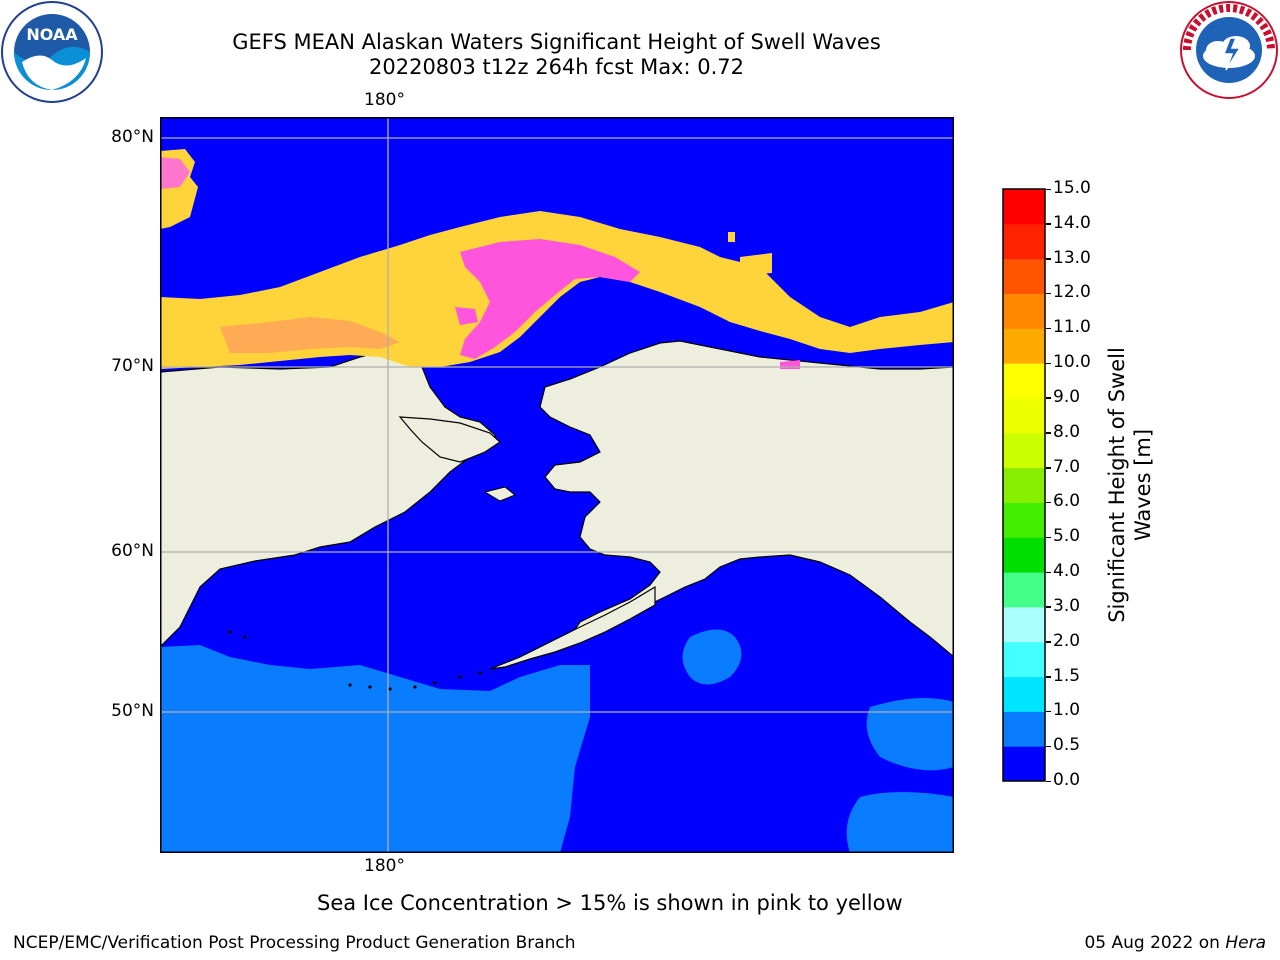 The height and width of the screenshot is (960, 1280). Describe the element at coordinates (1067, 466) in the screenshot. I see `colorbar-tick-label: 7.0` at that location.